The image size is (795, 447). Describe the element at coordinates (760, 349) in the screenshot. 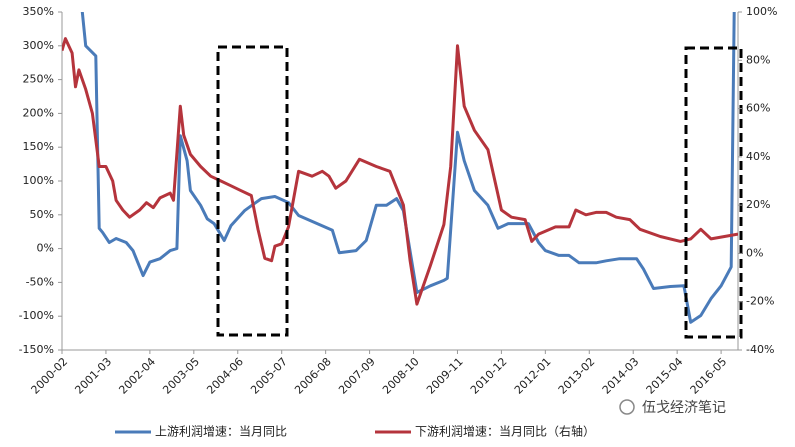

I see `y2-tick-label: -40%` at that location.